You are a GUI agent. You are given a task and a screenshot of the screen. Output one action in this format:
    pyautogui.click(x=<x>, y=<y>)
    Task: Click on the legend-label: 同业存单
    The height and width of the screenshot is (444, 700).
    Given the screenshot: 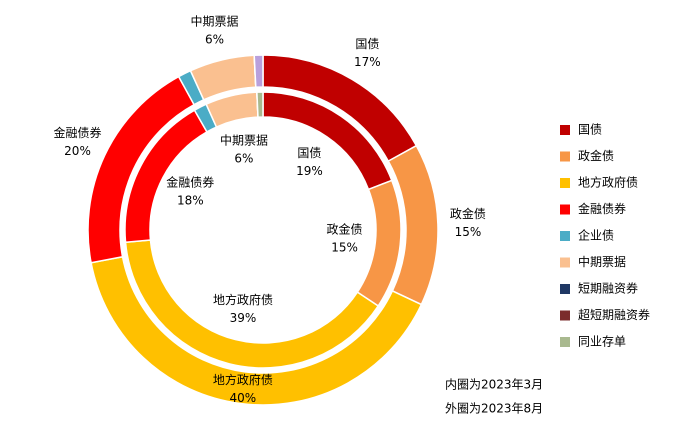 What is the action you would take?
    pyautogui.click(x=602, y=342)
    